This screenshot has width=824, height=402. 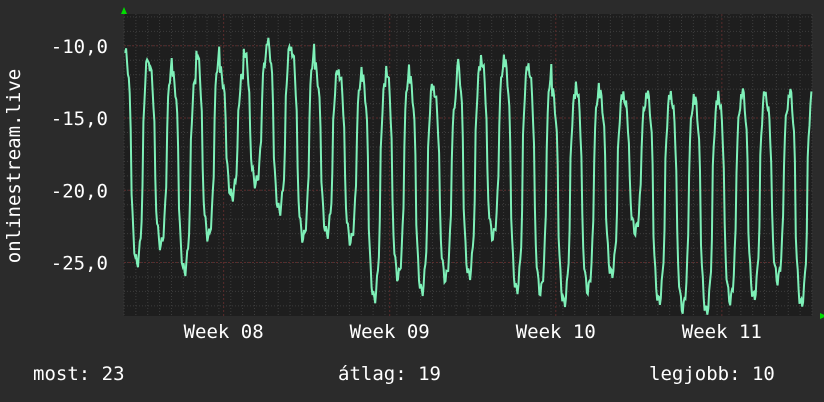 What do you see at coordinates (124, 10) in the screenshot?
I see `y-axis-arrow` at bounding box center [124, 10].